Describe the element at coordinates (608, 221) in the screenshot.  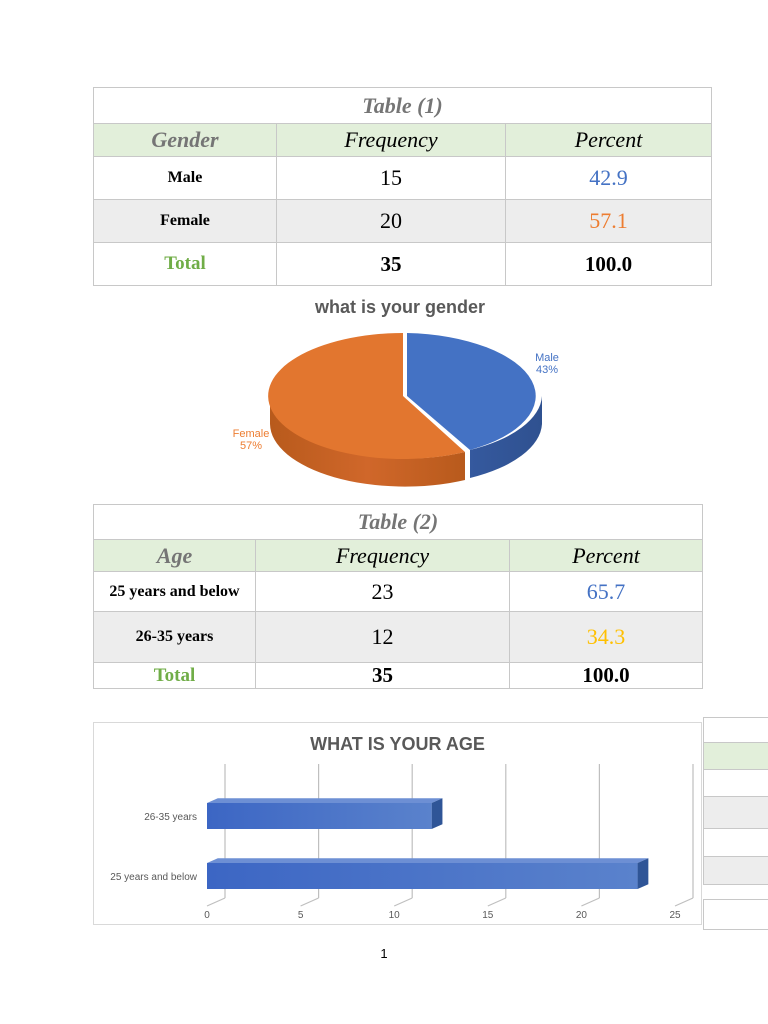
I see `percent-cell: 57.1` at that location.